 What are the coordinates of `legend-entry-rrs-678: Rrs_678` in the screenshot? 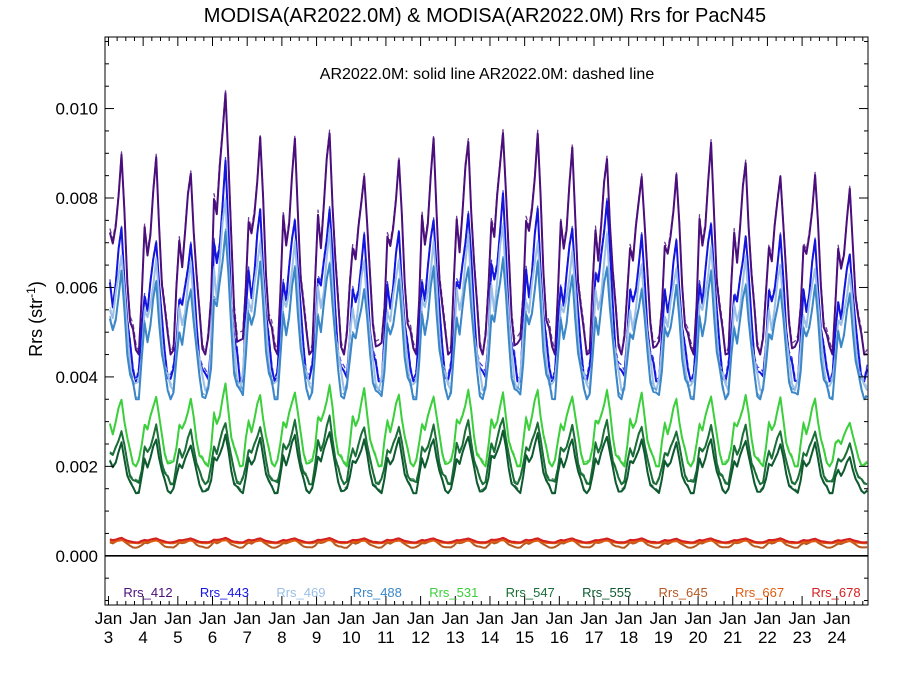 It's located at (835, 592).